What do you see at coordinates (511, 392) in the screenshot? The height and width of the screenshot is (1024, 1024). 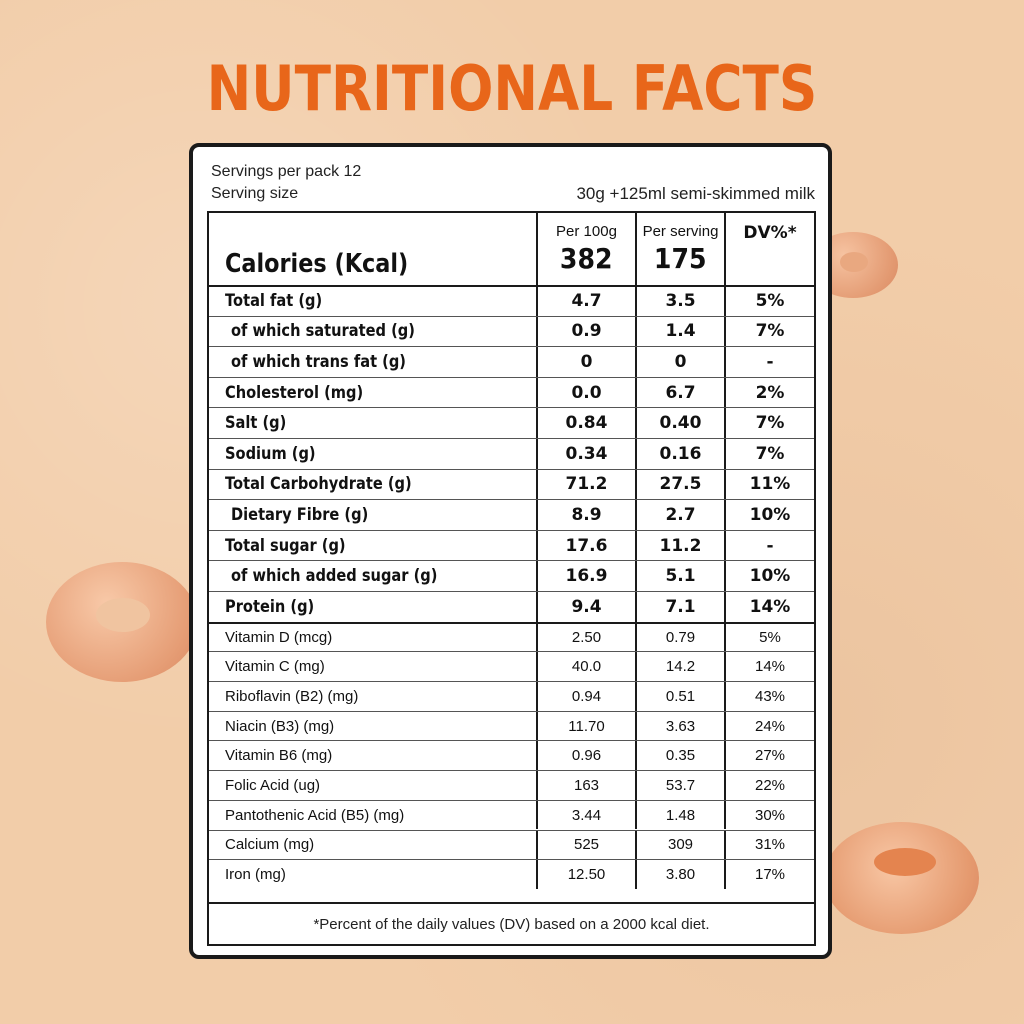 I see `nutrient-row: Cholesterol (mg) 0.0 6.7 2%` at bounding box center [511, 392].